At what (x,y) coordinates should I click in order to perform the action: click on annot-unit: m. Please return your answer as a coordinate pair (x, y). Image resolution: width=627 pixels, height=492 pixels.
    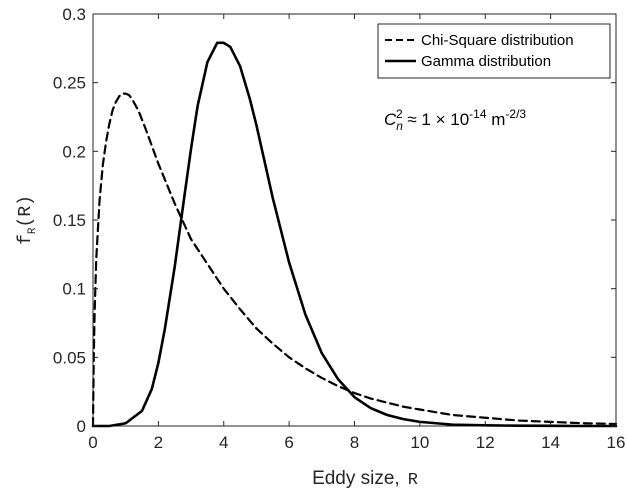
    Looking at the image, I should click on (496, 119).